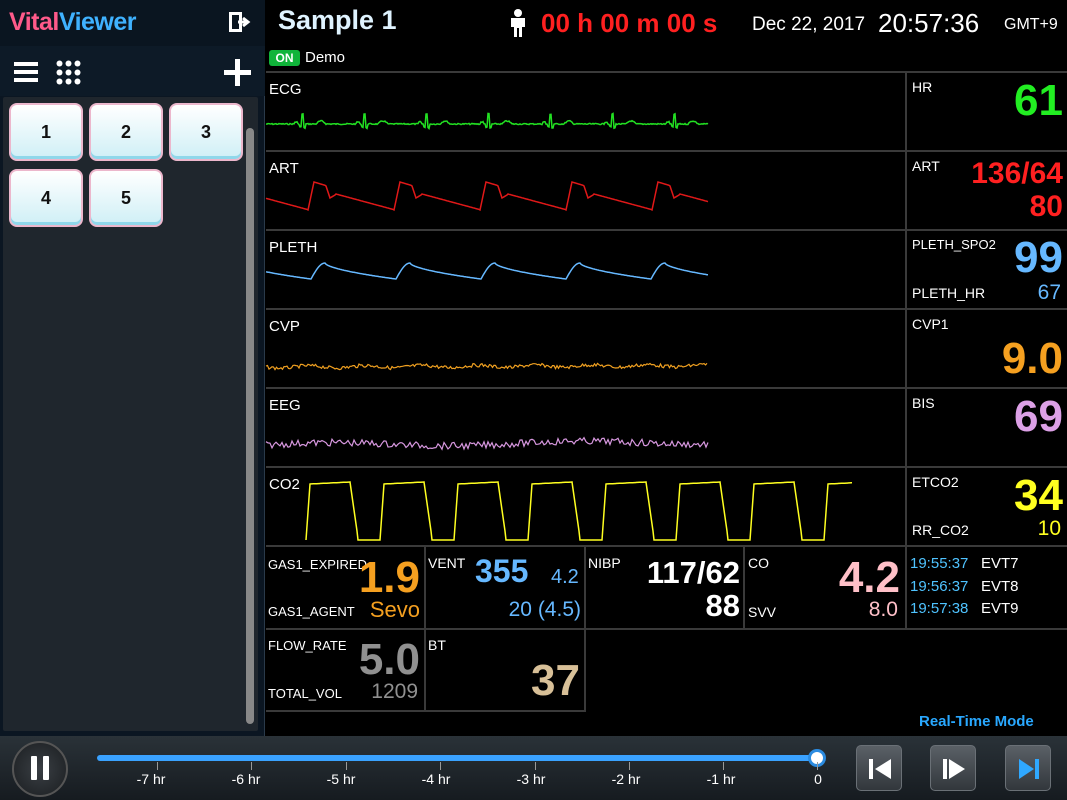  Describe the element at coordinates (132, 71) in the screenshot. I see `sidebar-toolbar` at that location.